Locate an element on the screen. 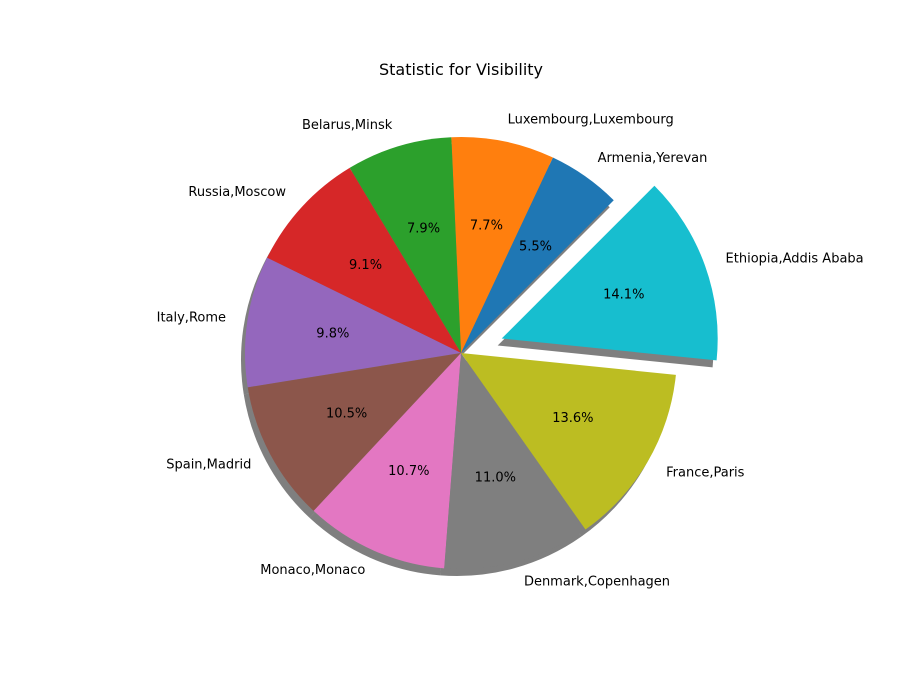 The width and height of the screenshot is (900, 700). slice-percent-luxembourg-luxembourg: 7.7% is located at coordinates (486, 225).